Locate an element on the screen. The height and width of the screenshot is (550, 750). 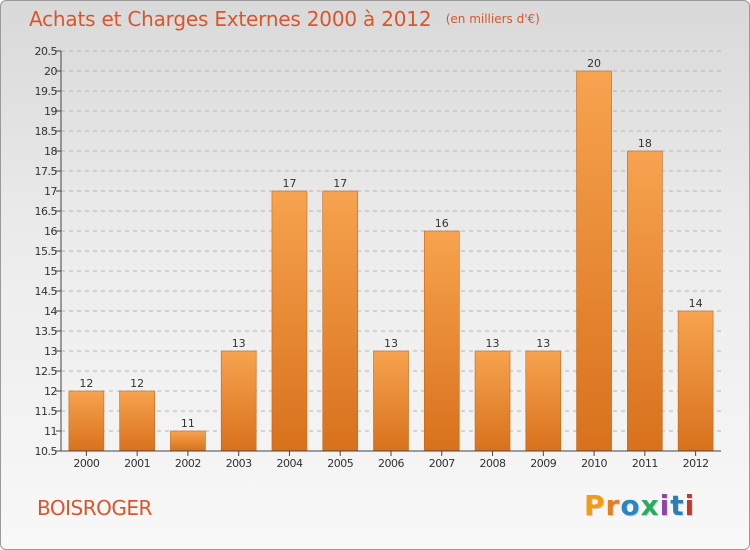
town-name: BOISROGER is located at coordinates (94, 508).